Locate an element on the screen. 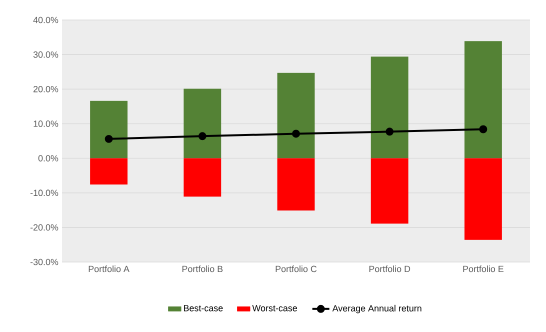 This screenshot has width=546, height=332. y-tick-label: -10.0% is located at coordinates (44, 193).